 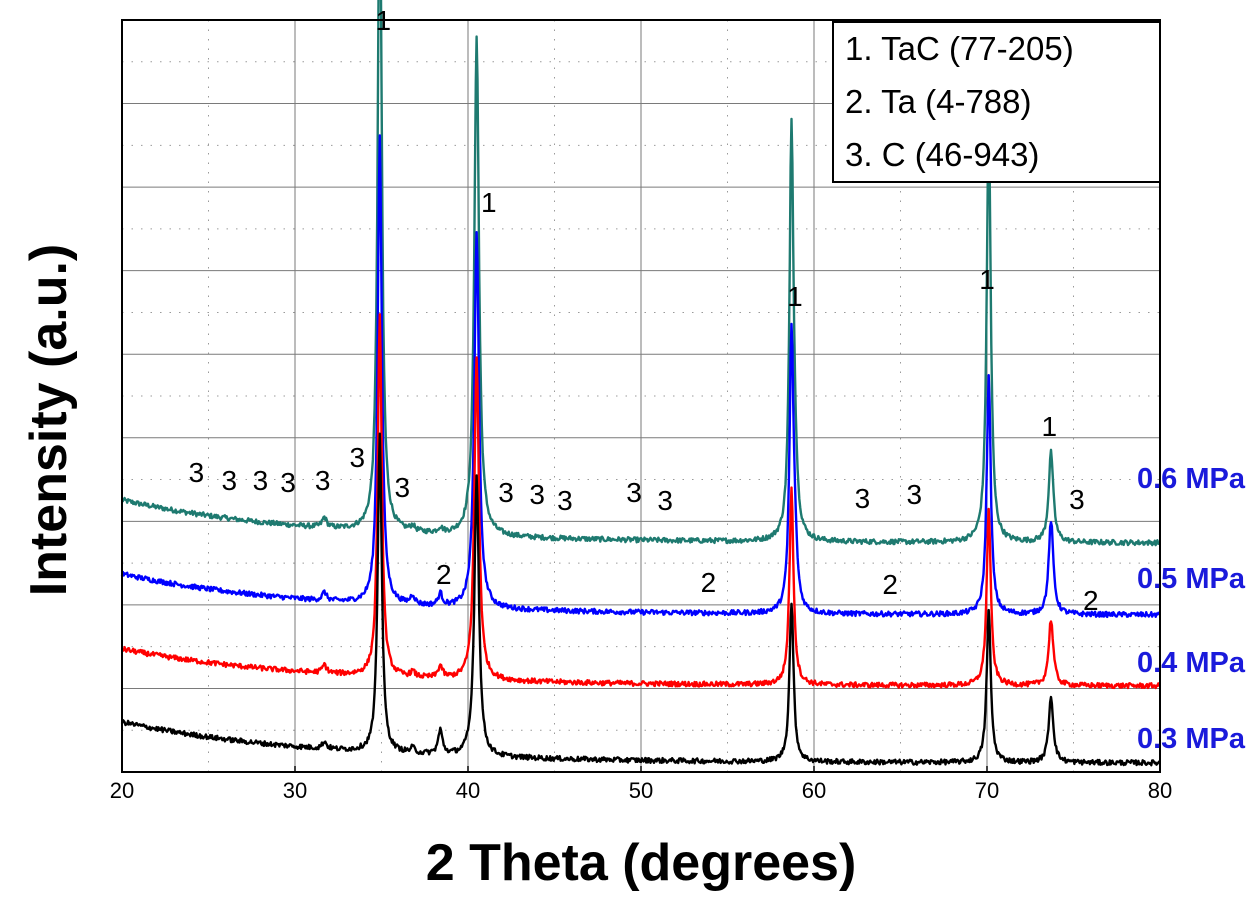 I want to click on x-tick-label: 60, so click(x=814, y=790).